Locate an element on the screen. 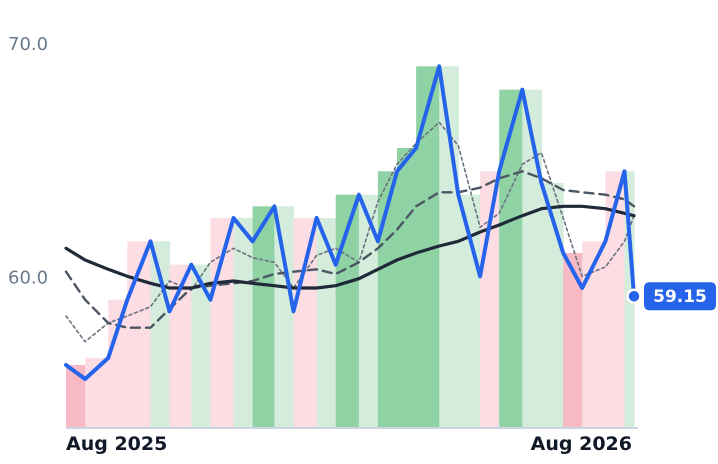 This screenshot has height=464, width=718. y-axis-ticks: 70.0 60.0 is located at coordinates (28, 161).